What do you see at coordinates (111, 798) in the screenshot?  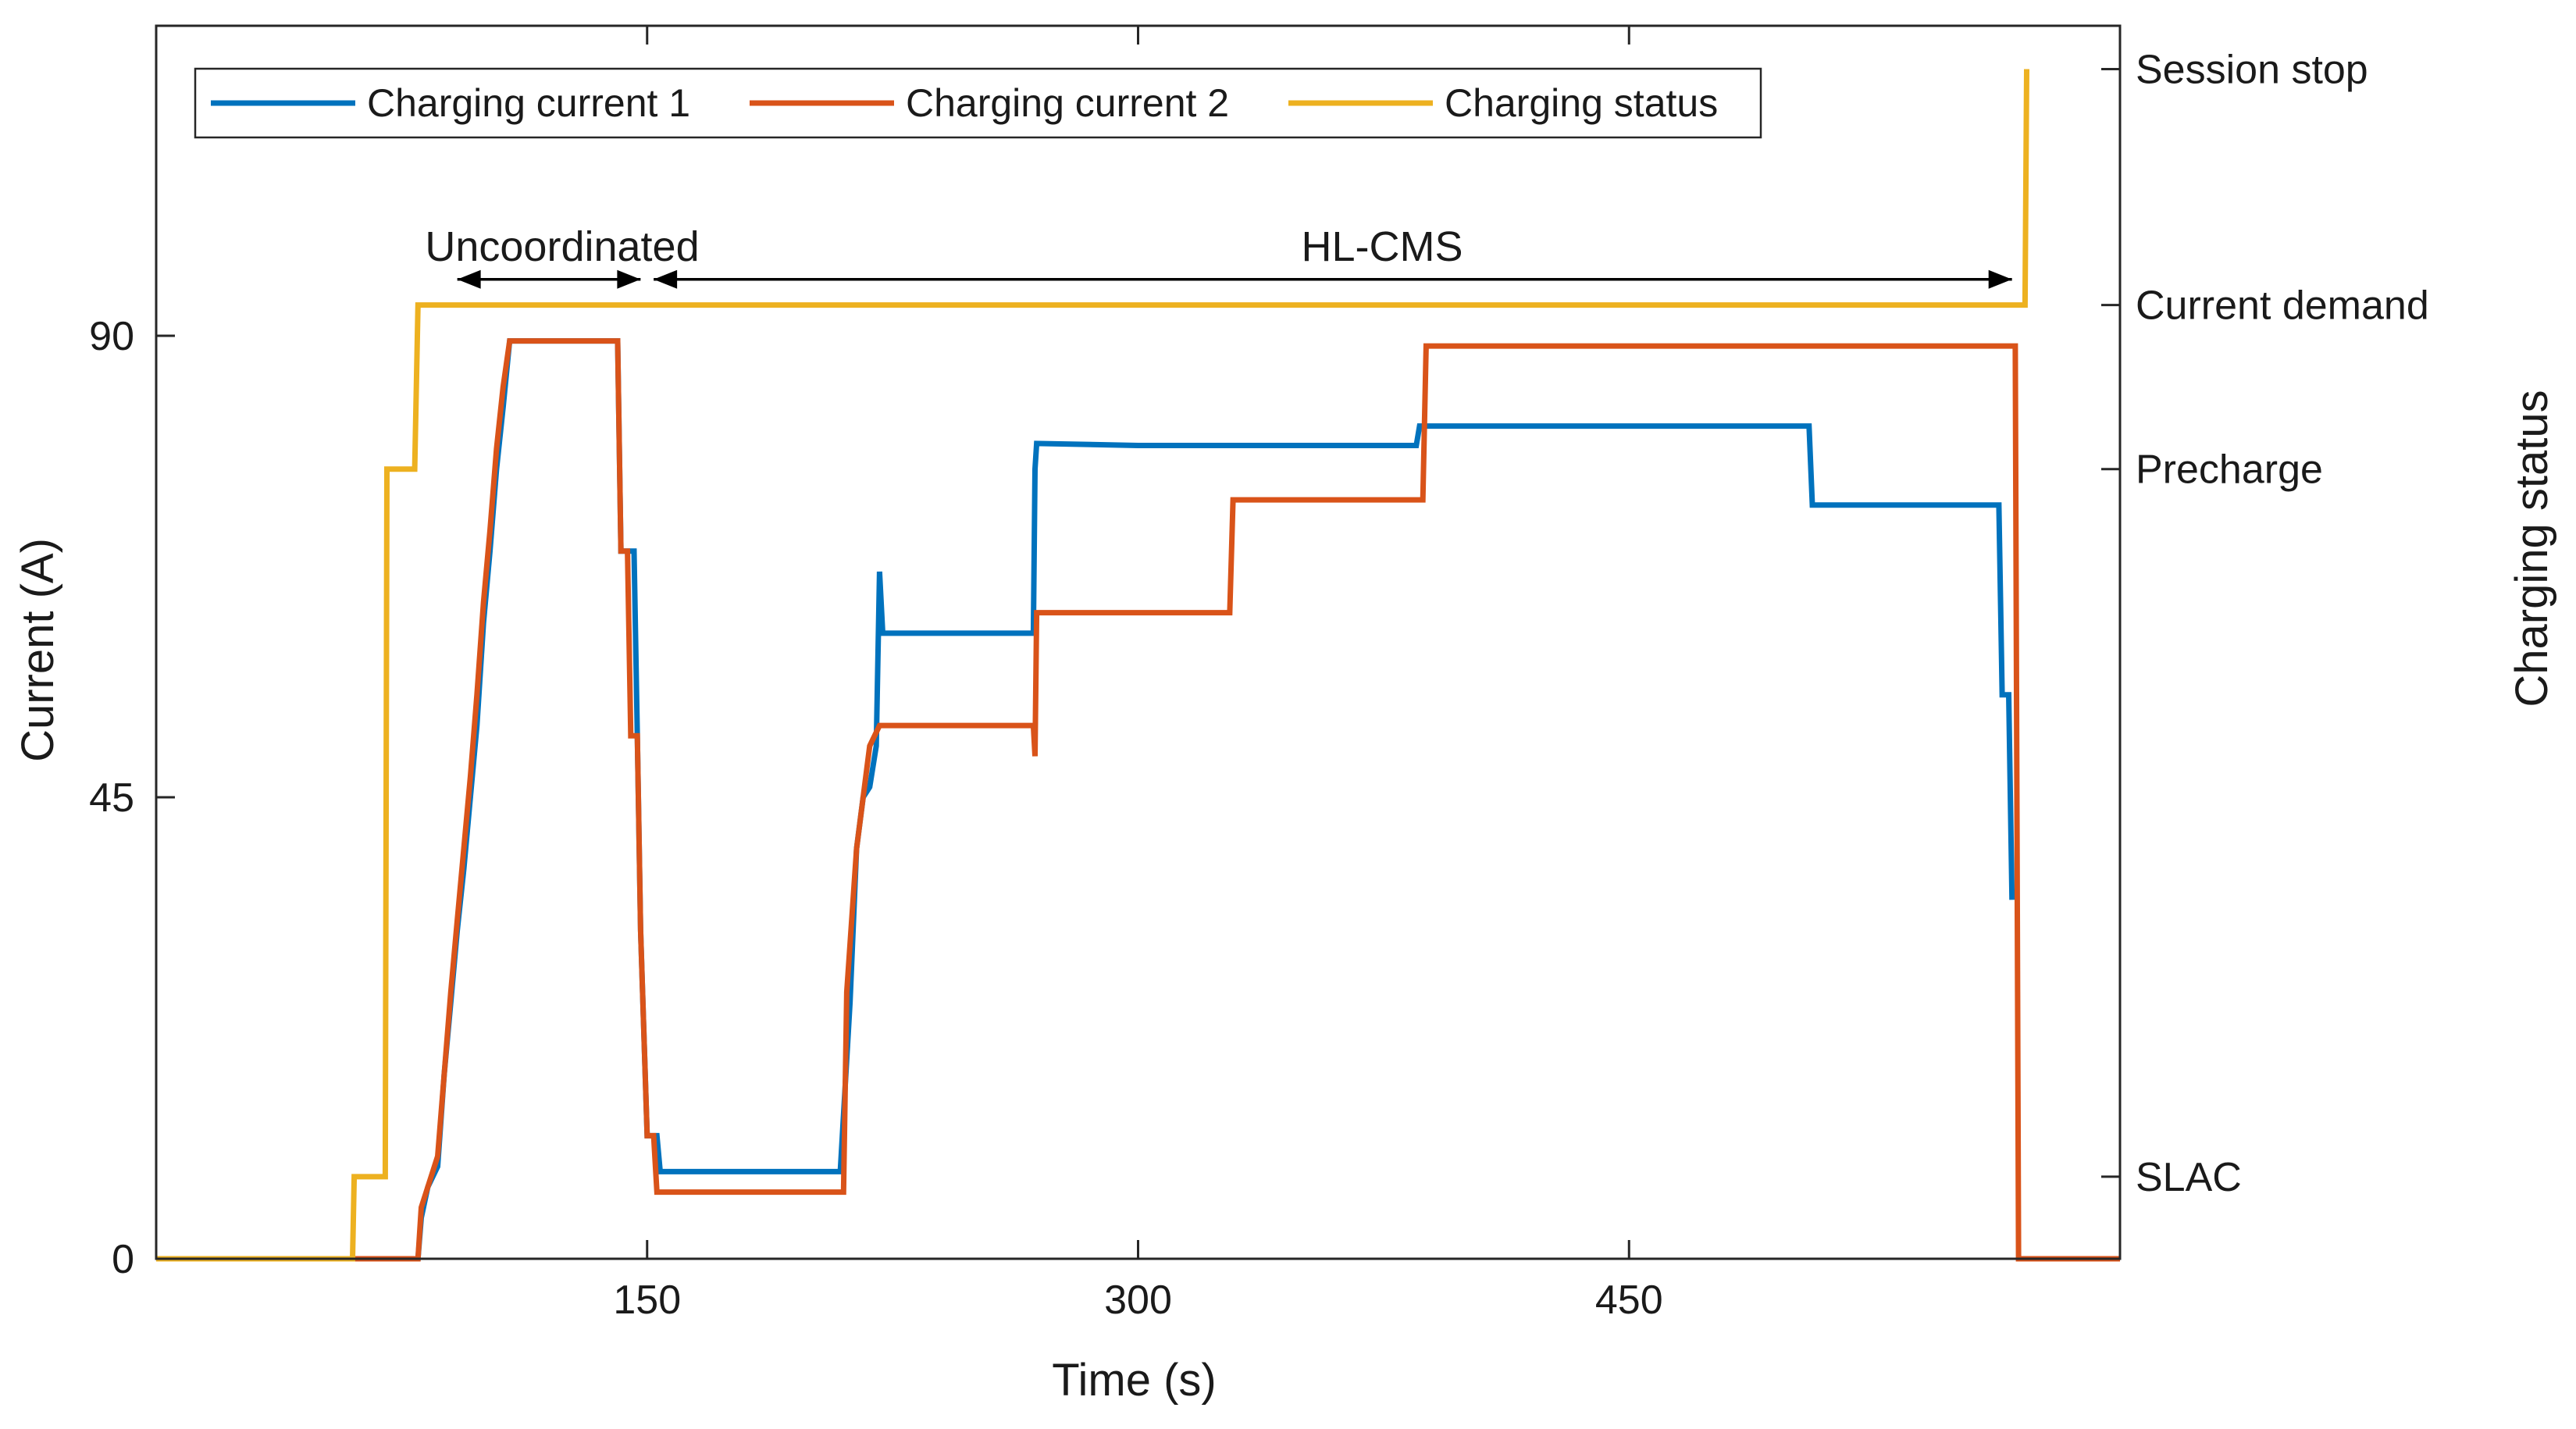 I see `y-tick-label: 45` at bounding box center [111, 798].